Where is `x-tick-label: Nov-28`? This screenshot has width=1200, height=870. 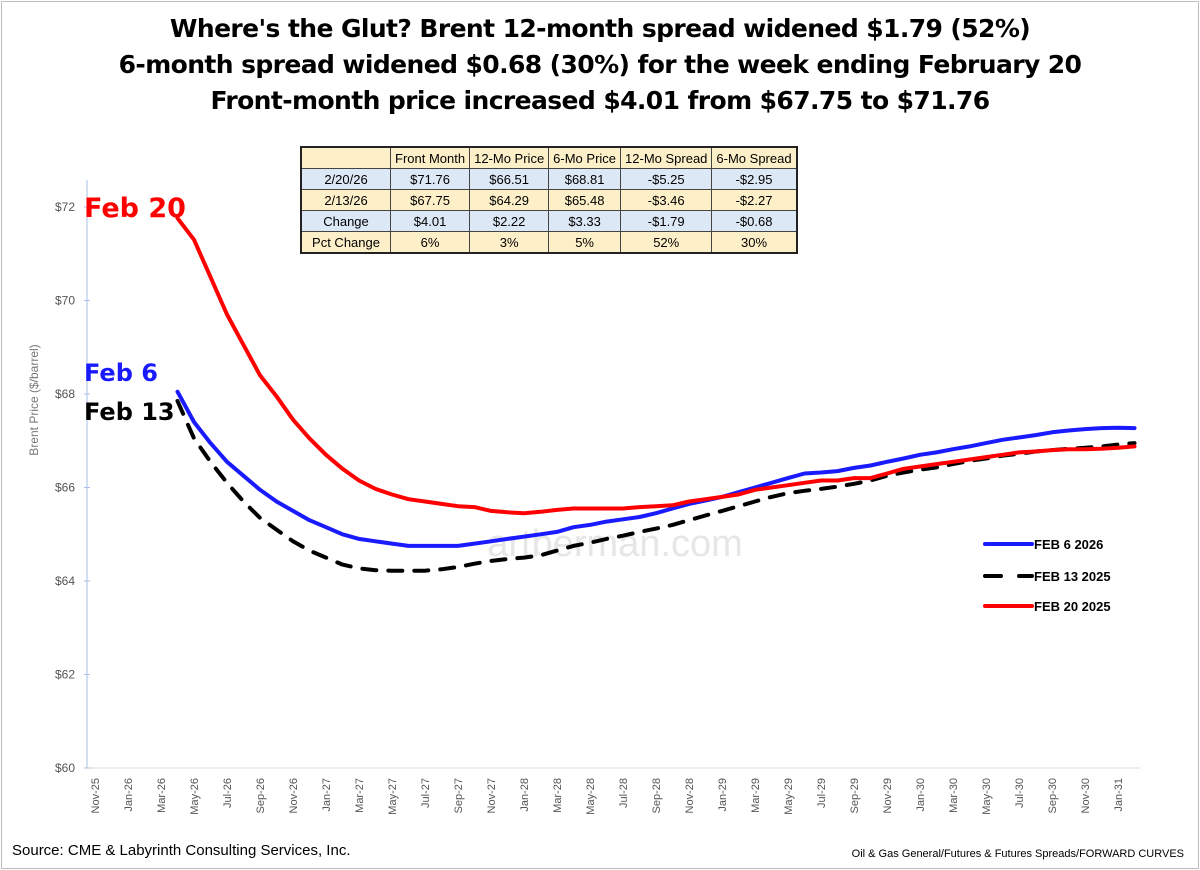 x-tick-label: Nov-28 is located at coordinates (690, 795).